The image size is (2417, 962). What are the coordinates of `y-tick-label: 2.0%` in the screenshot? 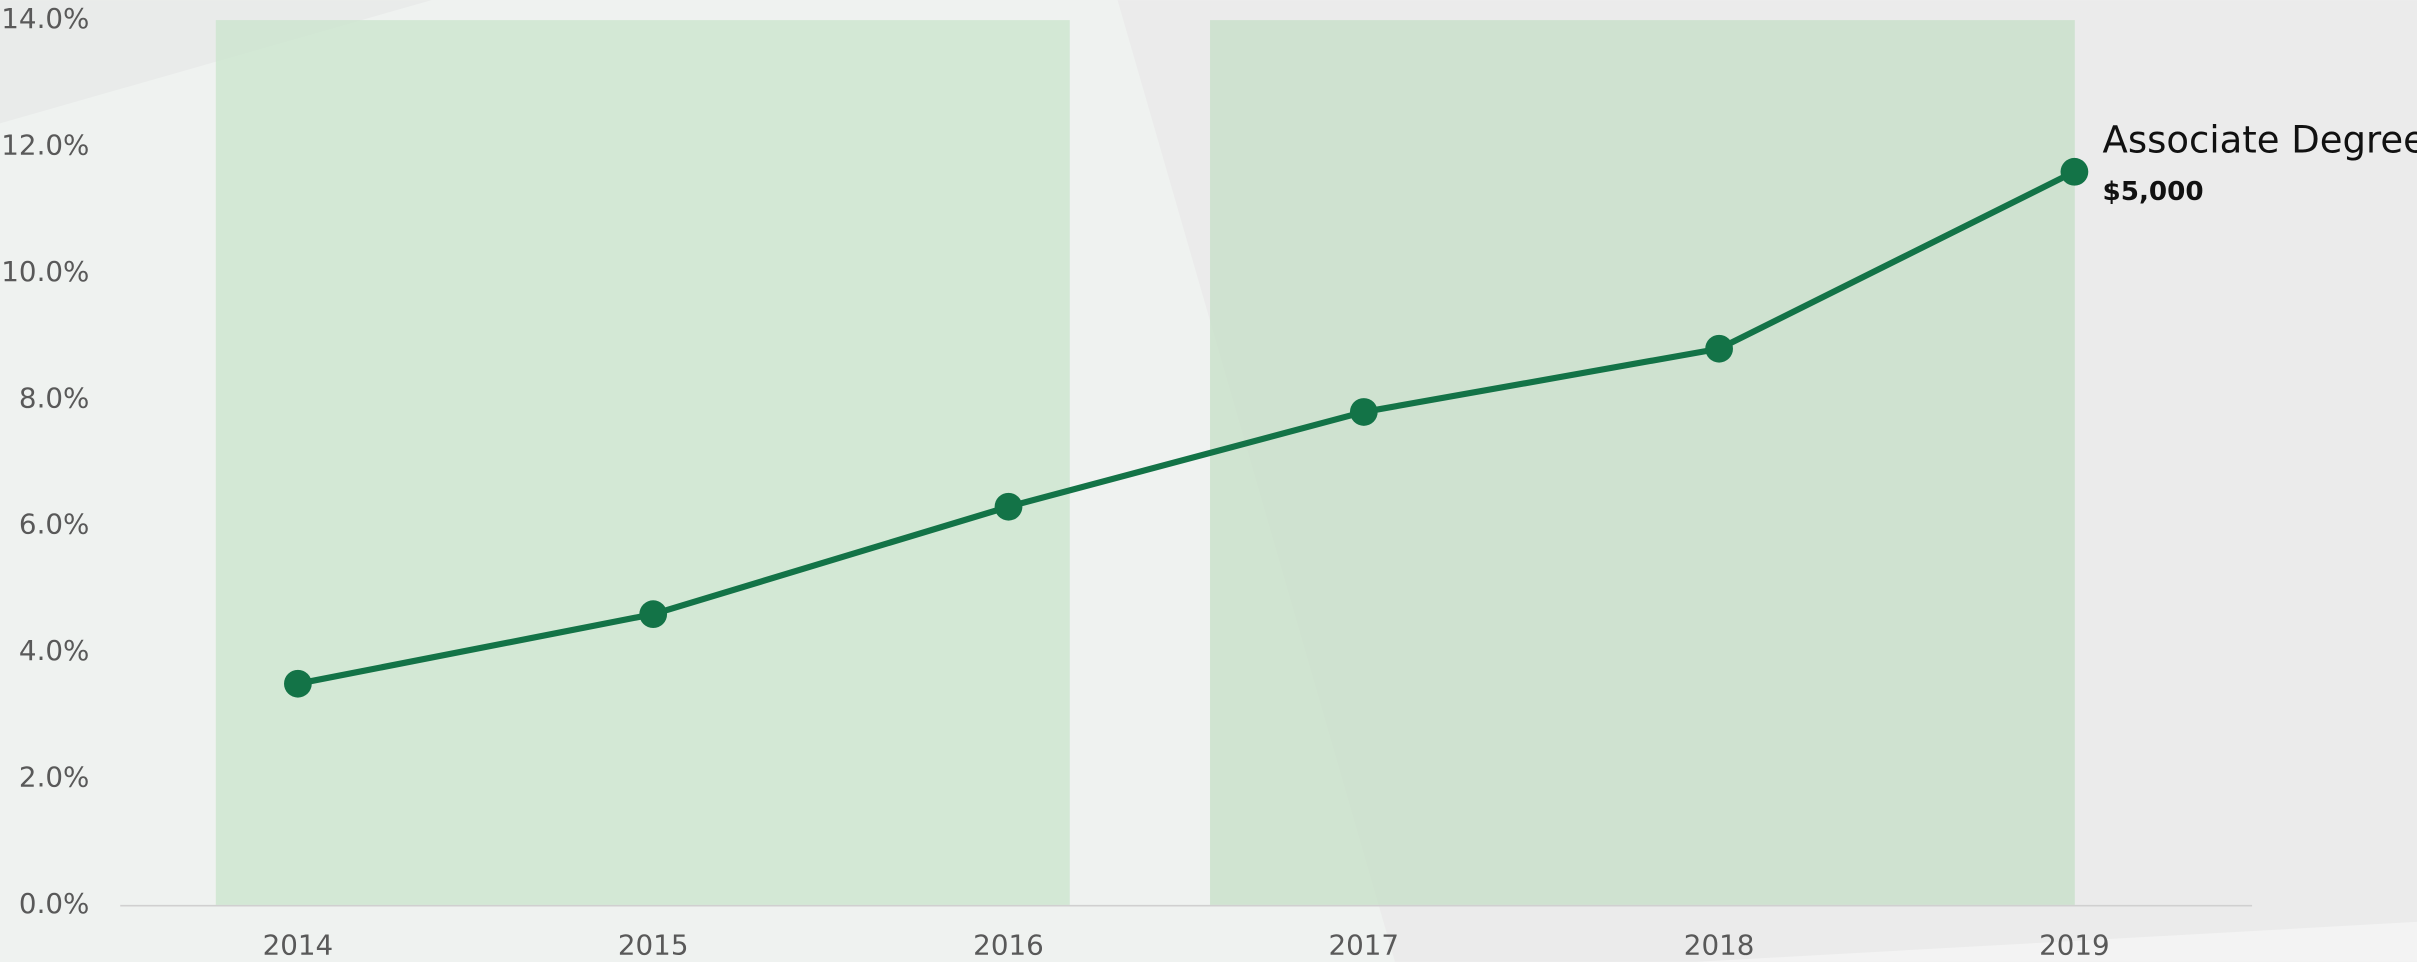 It's located at (54, 777).